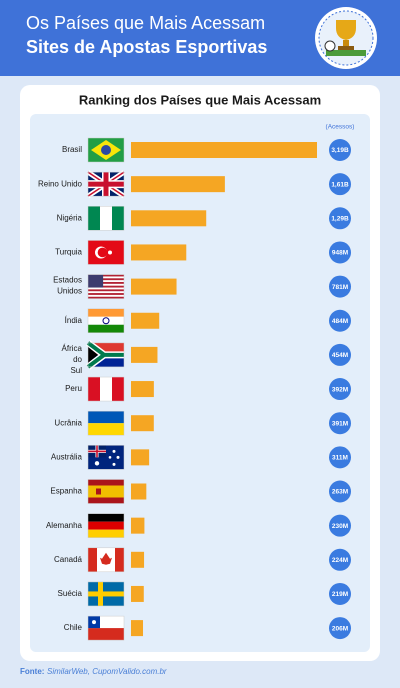  I want to click on category-label: Índia, so click(74, 320).